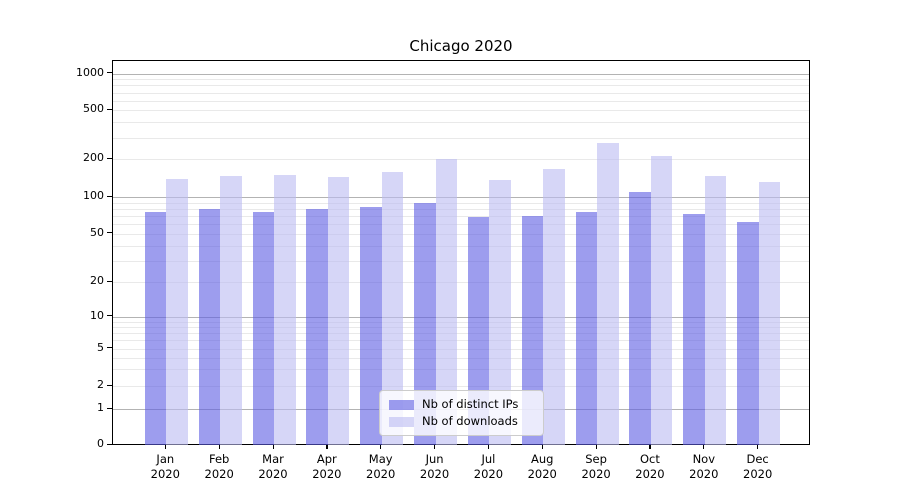 The width and height of the screenshot is (900, 500). Describe the element at coordinates (554, 306) in the screenshot. I see `bar-nb-of-downloads-aug` at that location.